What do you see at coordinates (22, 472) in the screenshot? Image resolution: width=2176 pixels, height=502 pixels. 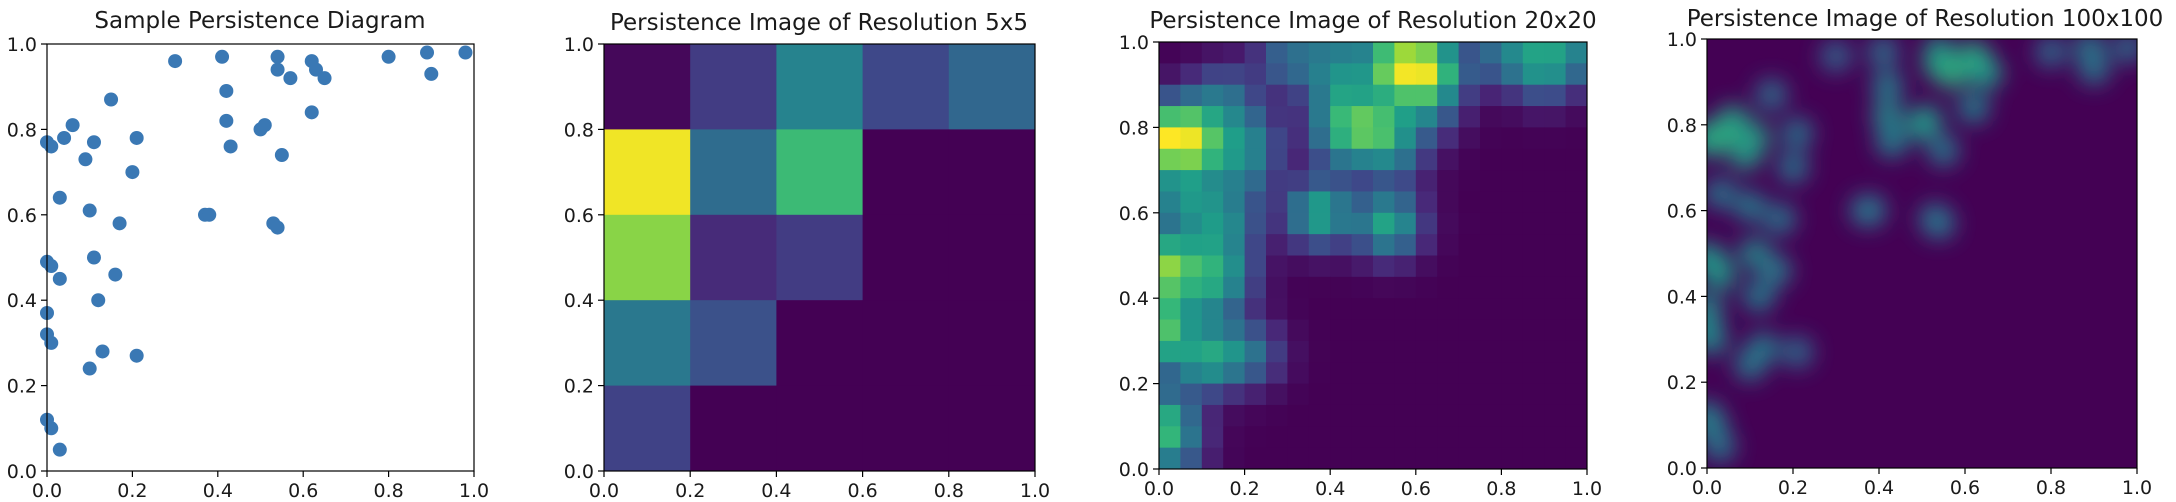 I see `y-tick-label: 0.0` at bounding box center [22, 472].